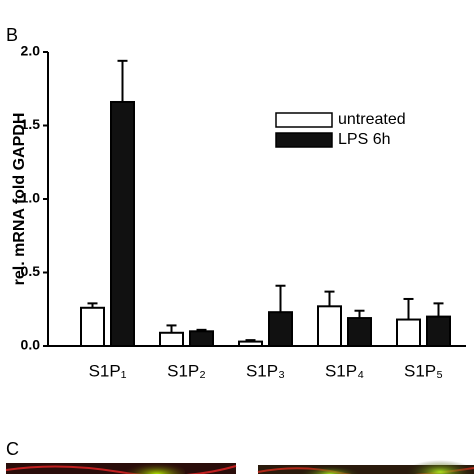  I want to click on legend-label: LPS 6h, so click(364, 139).